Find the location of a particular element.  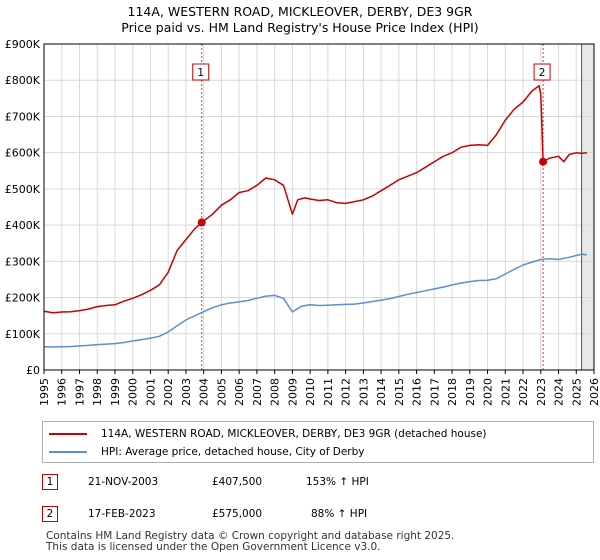

x-tick-label: 2018 is located at coordinates (452, 392).